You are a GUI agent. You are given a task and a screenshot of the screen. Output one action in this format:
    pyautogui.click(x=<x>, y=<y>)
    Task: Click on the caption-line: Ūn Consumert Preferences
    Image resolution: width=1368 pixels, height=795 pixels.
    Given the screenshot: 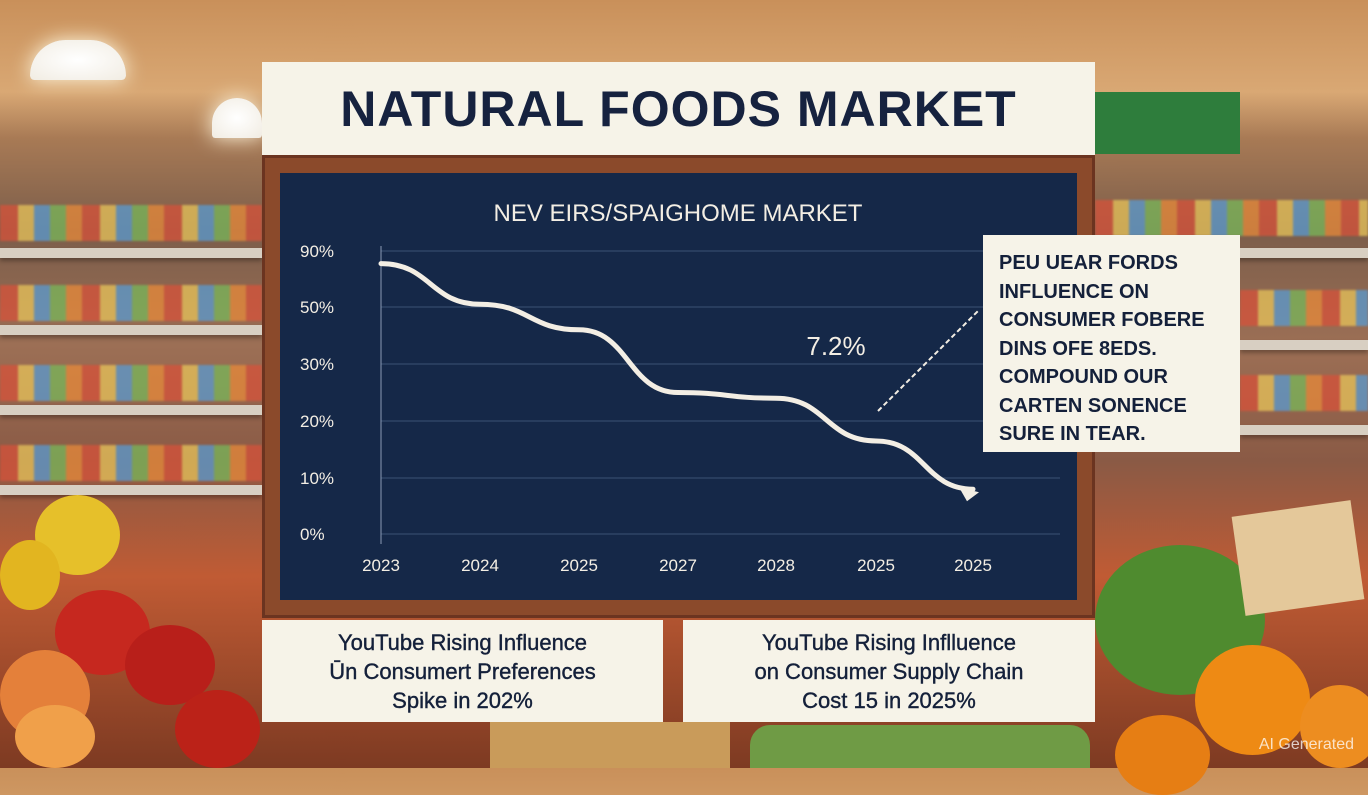 What is the action you would take?
    pyautogui.click(x=462, y=671)
    